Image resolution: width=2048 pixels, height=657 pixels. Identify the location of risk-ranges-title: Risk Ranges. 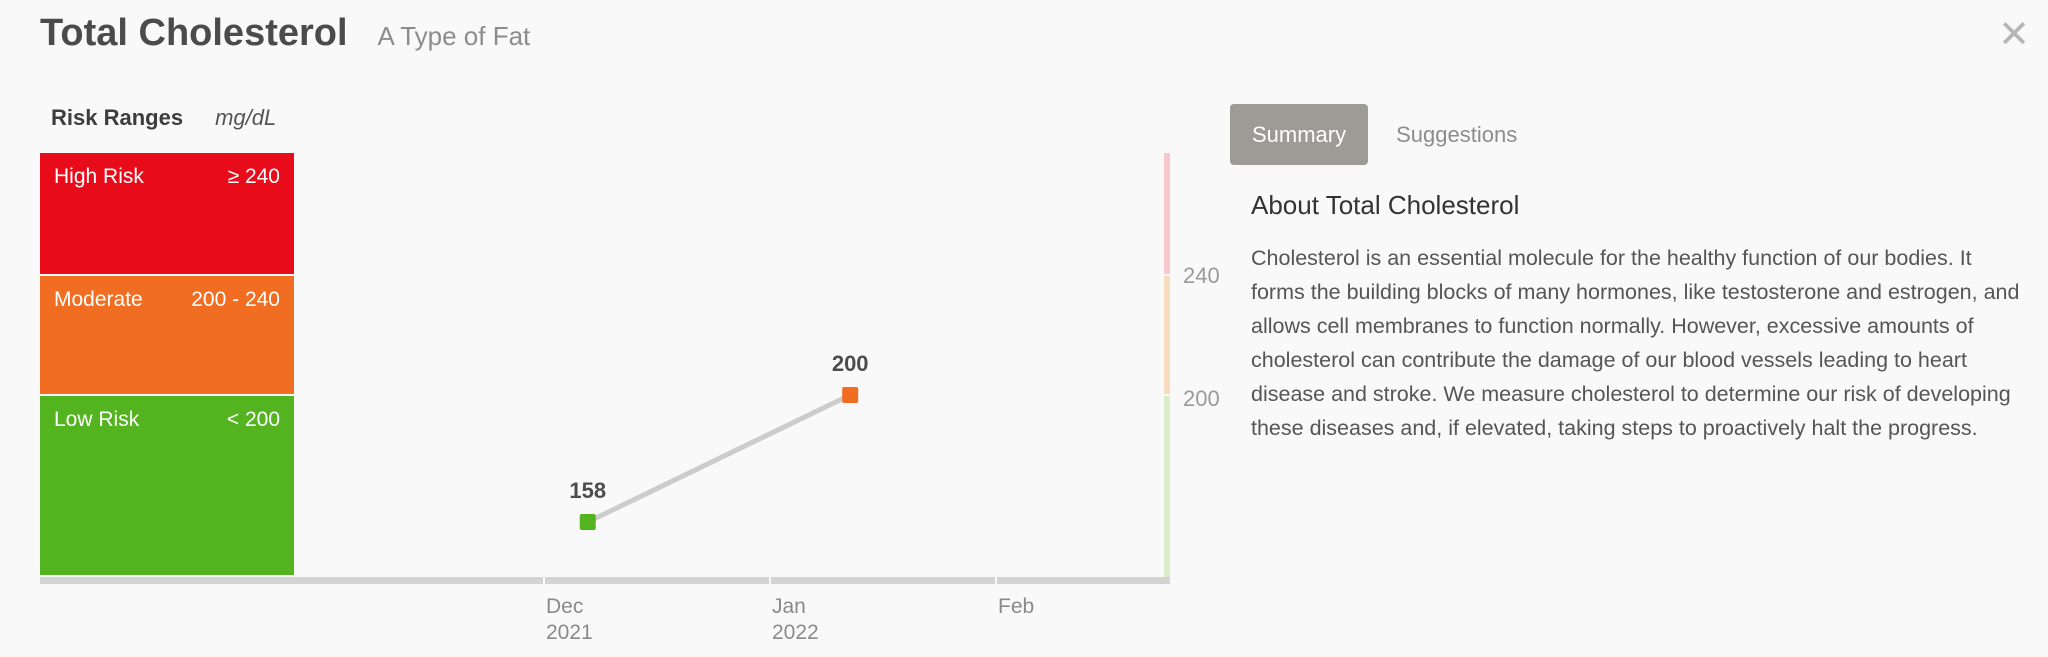
(117, 117).